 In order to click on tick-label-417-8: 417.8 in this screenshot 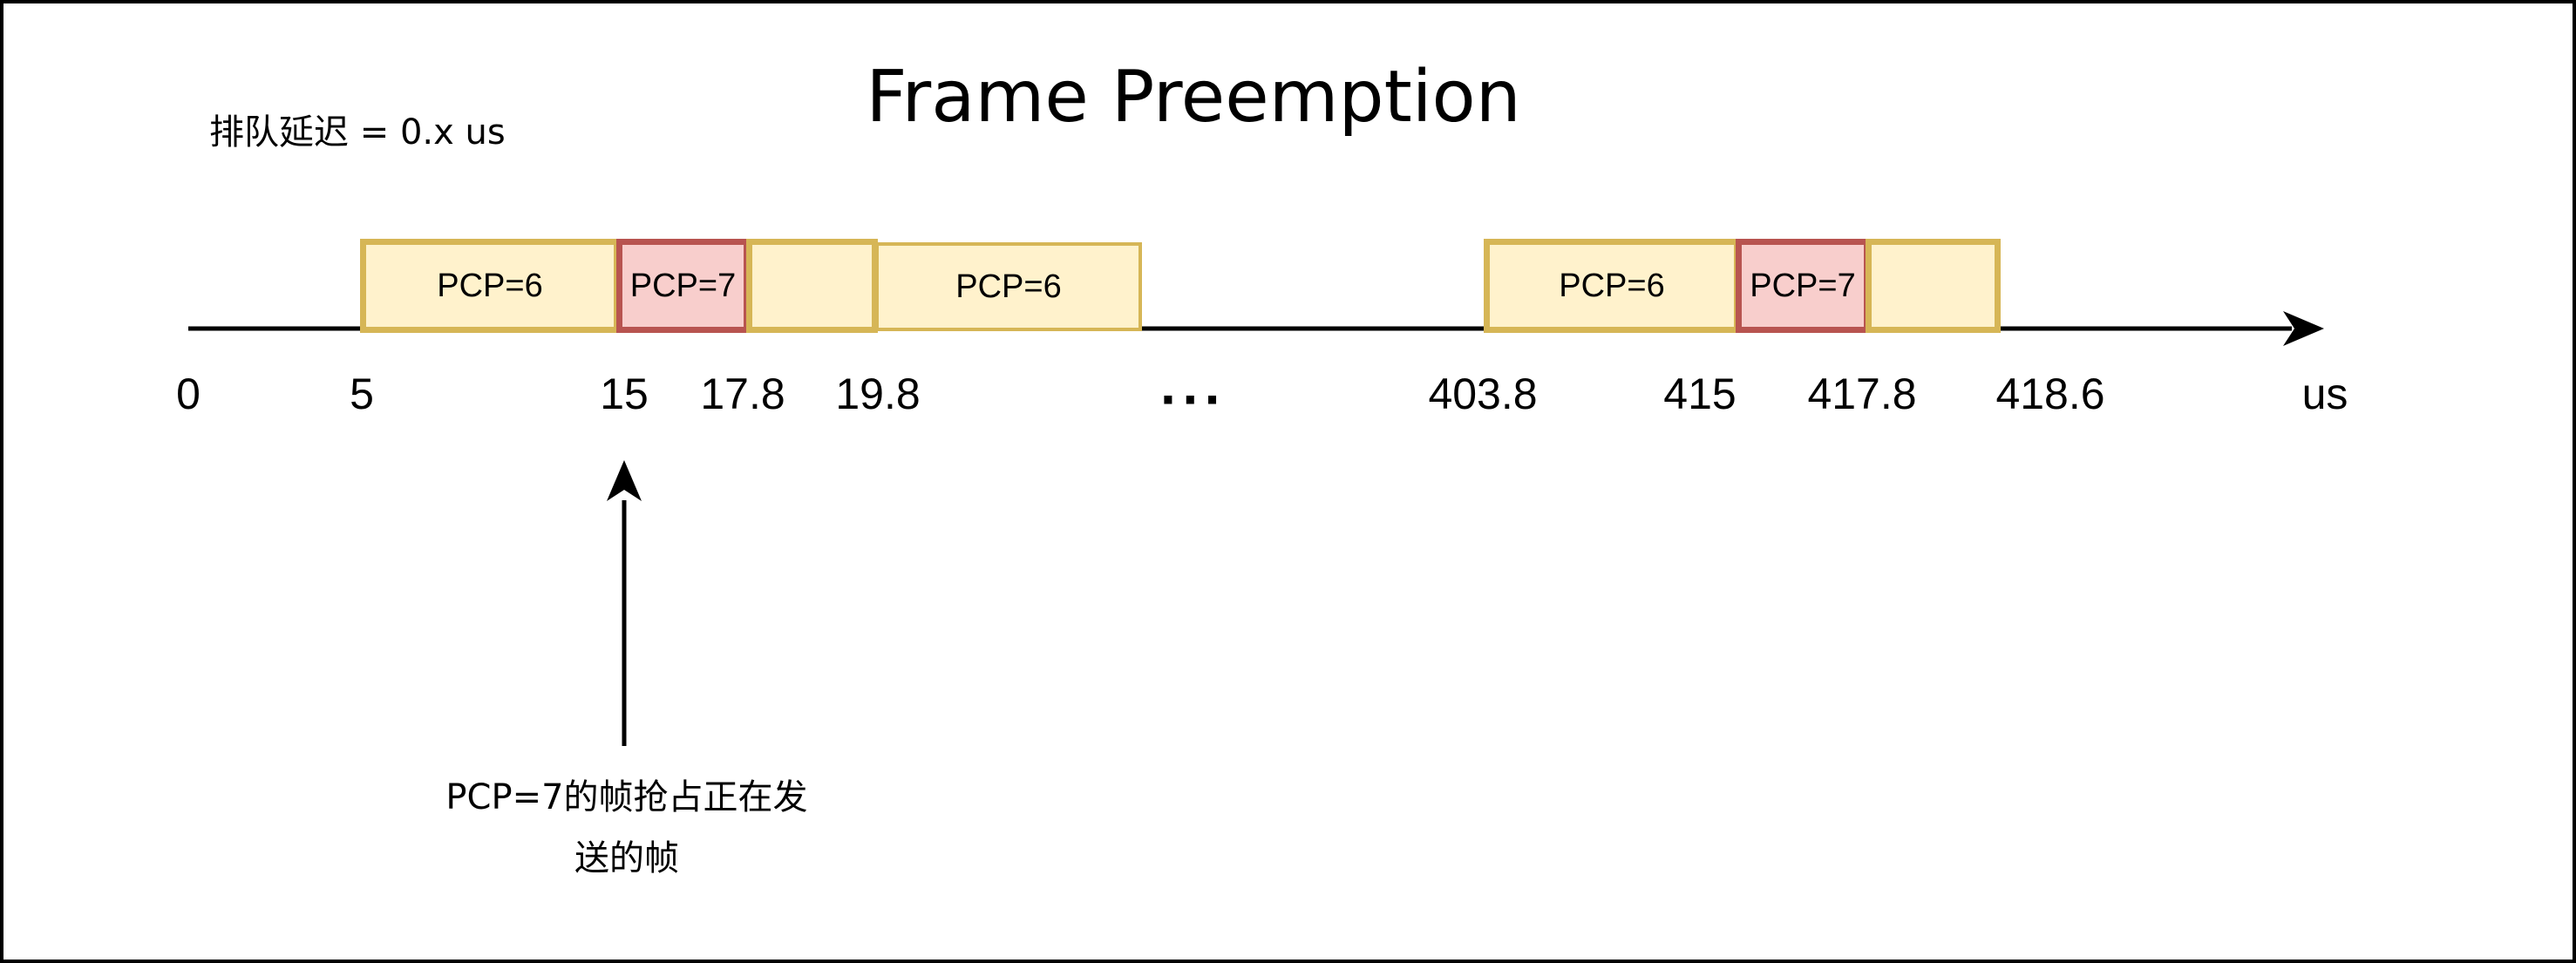, I will do `click(1862, 394)`.